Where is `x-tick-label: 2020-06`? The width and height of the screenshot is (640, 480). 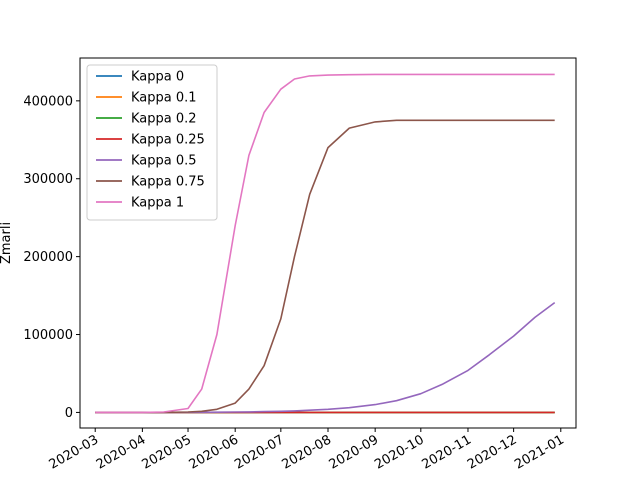 x-tick-label: 2020-06 is located at coordinates (214, 452).